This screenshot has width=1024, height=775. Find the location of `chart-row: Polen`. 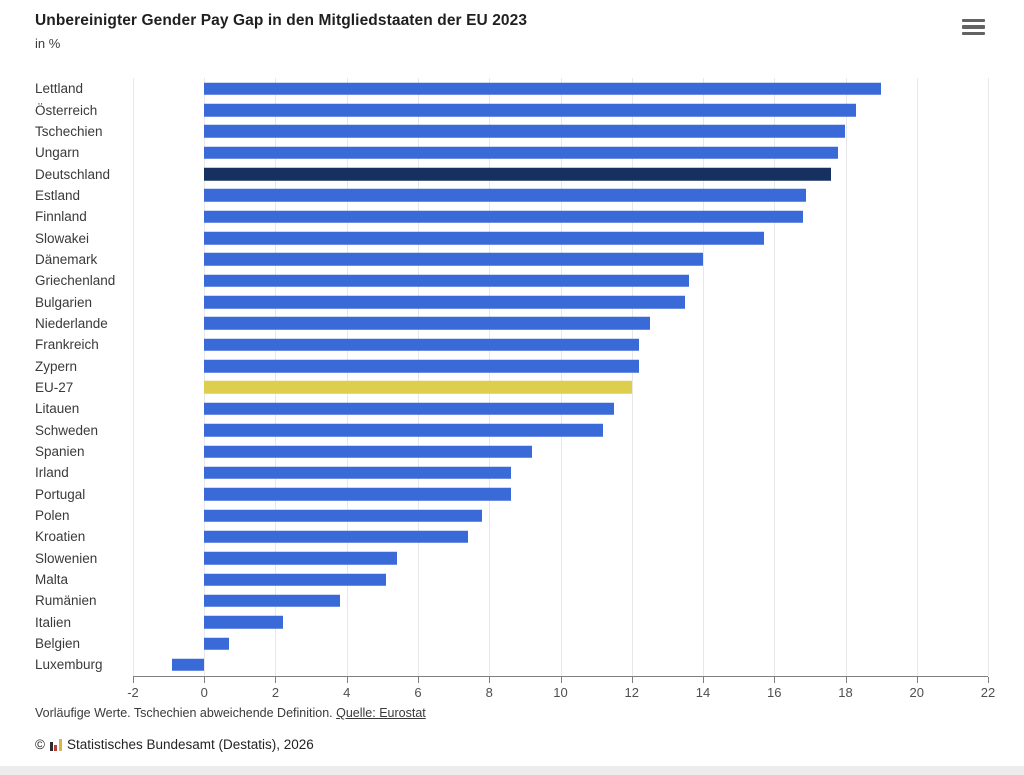

chart-row: Polen is located at coordinates (511, 515).